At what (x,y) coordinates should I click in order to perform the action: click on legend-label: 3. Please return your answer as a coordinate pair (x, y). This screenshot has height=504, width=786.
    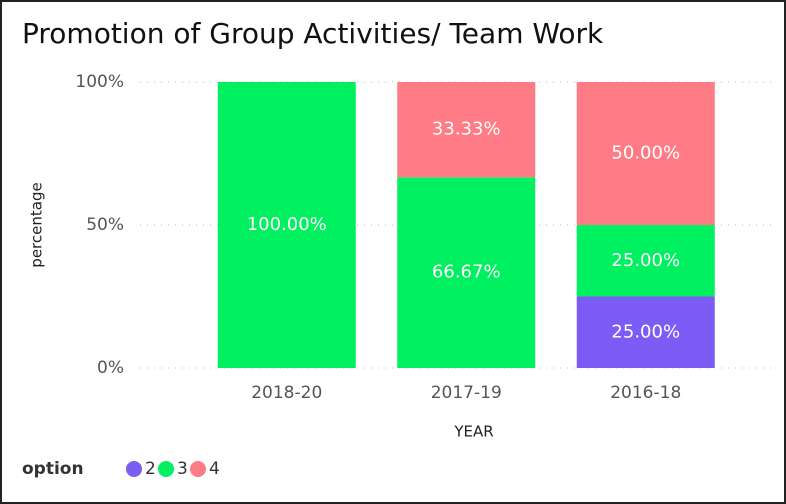
    Looking at the image, I should click on (182, 469).